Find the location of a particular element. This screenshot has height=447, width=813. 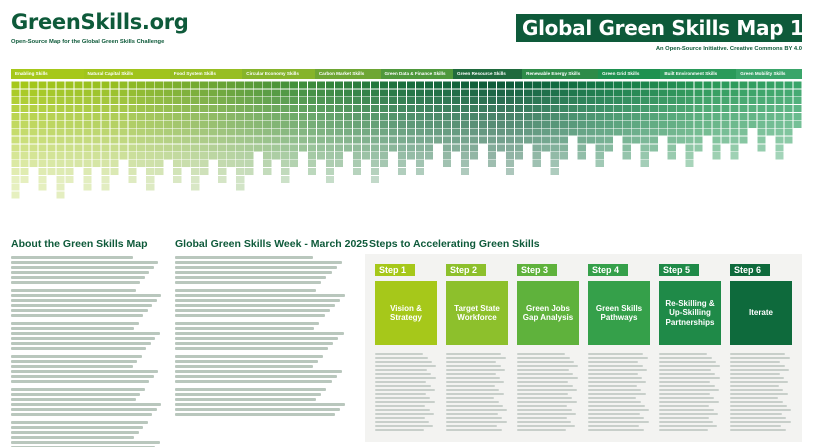

brand-title: GreenSkills.org is located at coordinates (100, 22).